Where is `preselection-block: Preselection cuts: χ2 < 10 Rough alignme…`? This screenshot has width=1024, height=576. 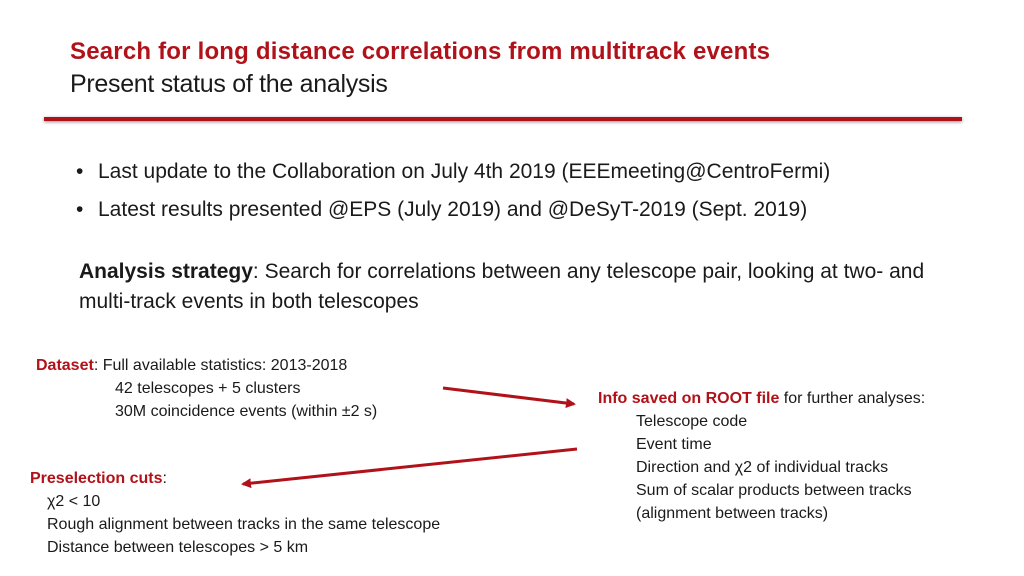
preselection-block: Preselection cuts: χ2 < 10 Rough alignme… is located at coordinates (235, 513).